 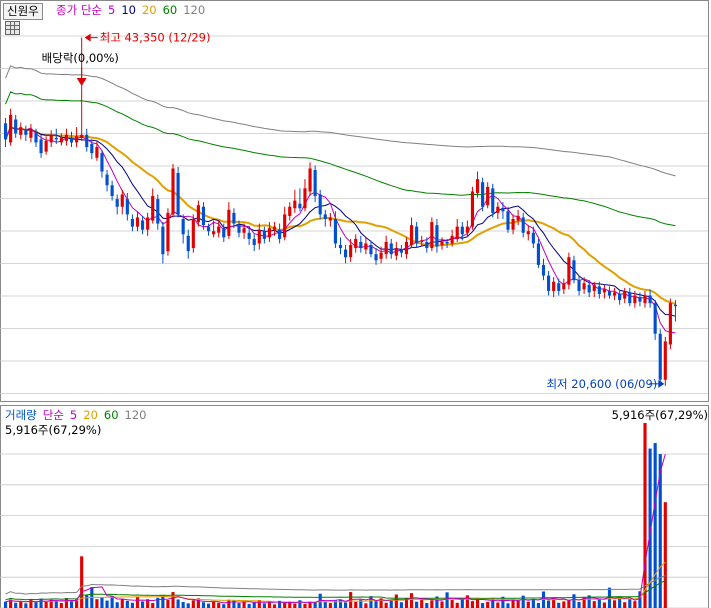 I want to click on stock-name-tab: 신원우, so click(x=23, y=11).